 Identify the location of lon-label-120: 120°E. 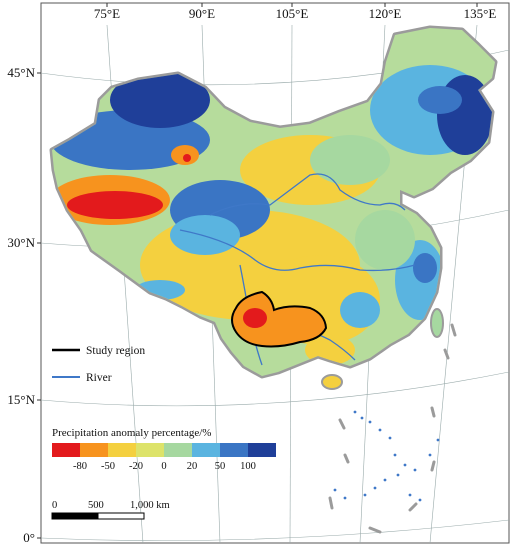
(385, 13).